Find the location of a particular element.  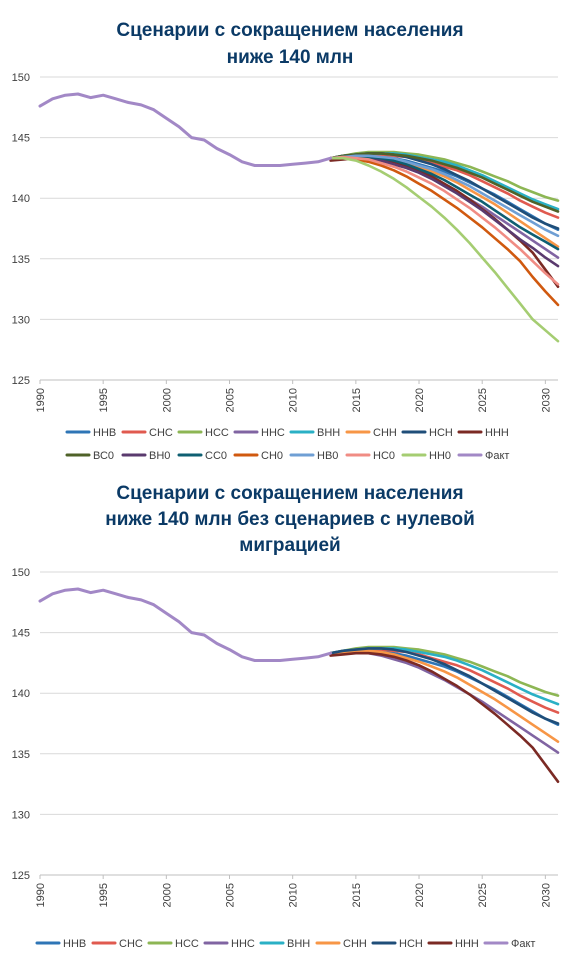

legend-label: НН0 is located at coordinates (440, 456).